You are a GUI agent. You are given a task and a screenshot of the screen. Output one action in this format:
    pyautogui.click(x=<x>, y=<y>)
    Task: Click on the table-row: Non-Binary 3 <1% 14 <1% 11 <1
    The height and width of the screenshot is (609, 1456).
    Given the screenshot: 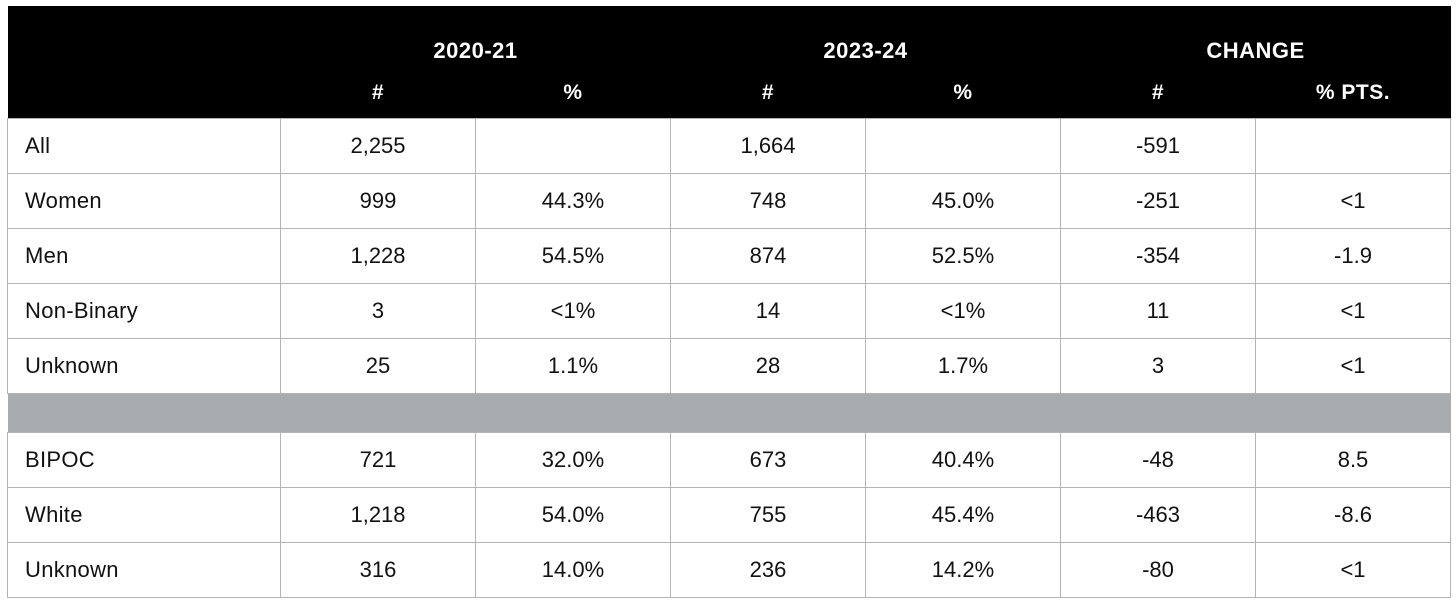 What is the action you would take?
    pyautogui.click(x=729, y=311)
    